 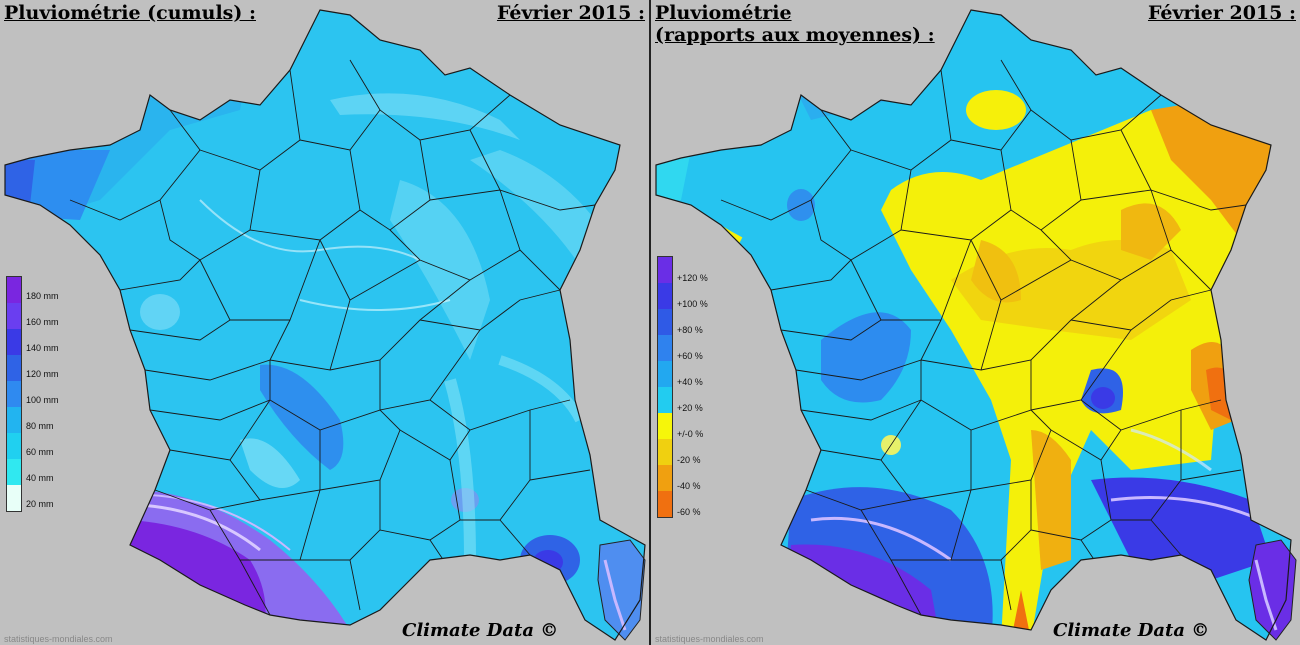 What do you see at coordinates (690, 382) in the screenshot?
I see `legend-label: +40 %` at bounding box center [690, 382].